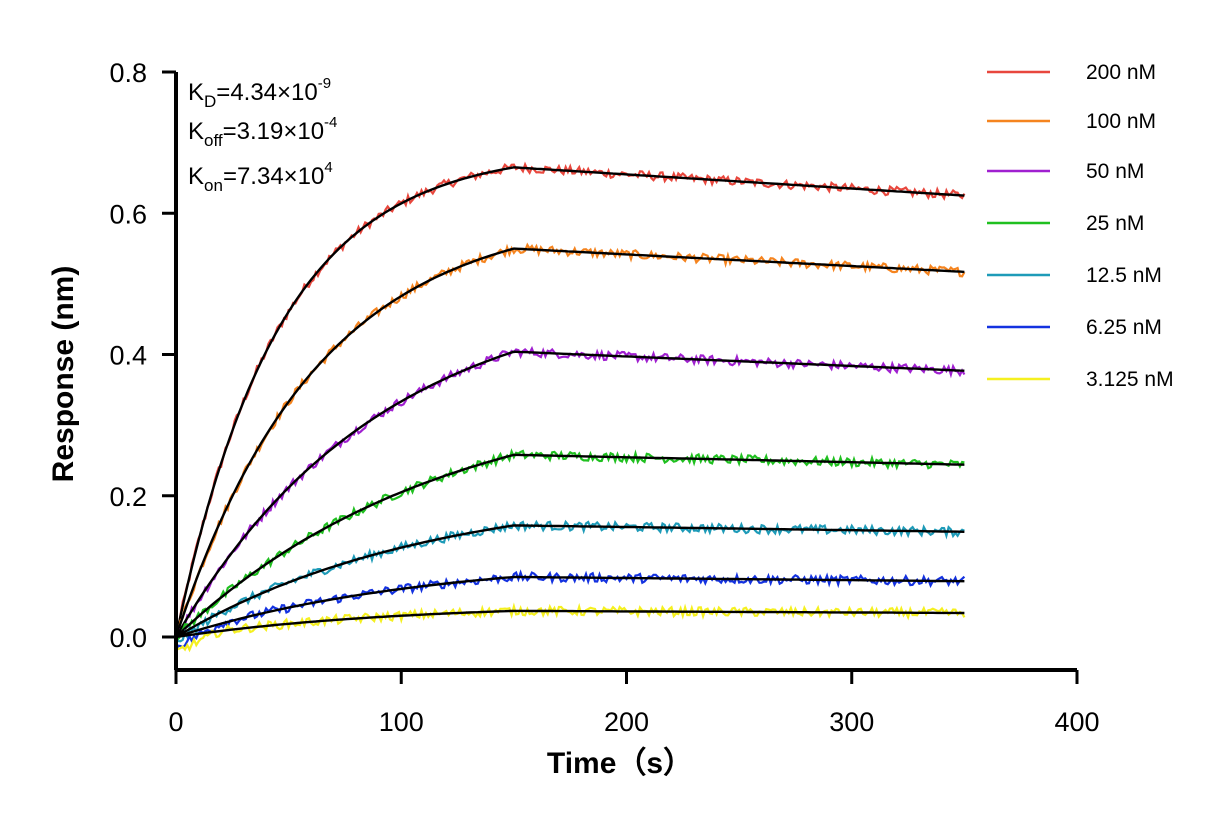  What do you see at coordinates (63, 374) in the screenshot?
I see `y-axis-title: Response (nm)` at bounding box center [63, 374].